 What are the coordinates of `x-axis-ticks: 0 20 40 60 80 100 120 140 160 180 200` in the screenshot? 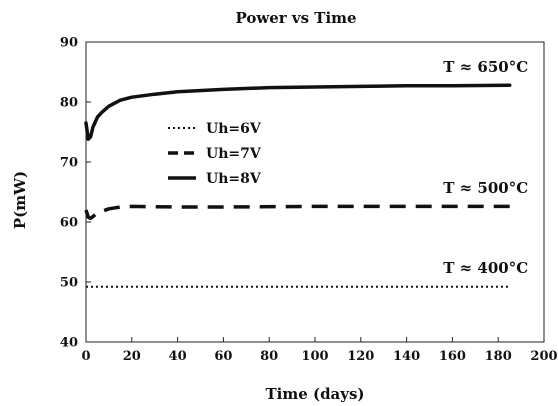 It's located at (319, 350).